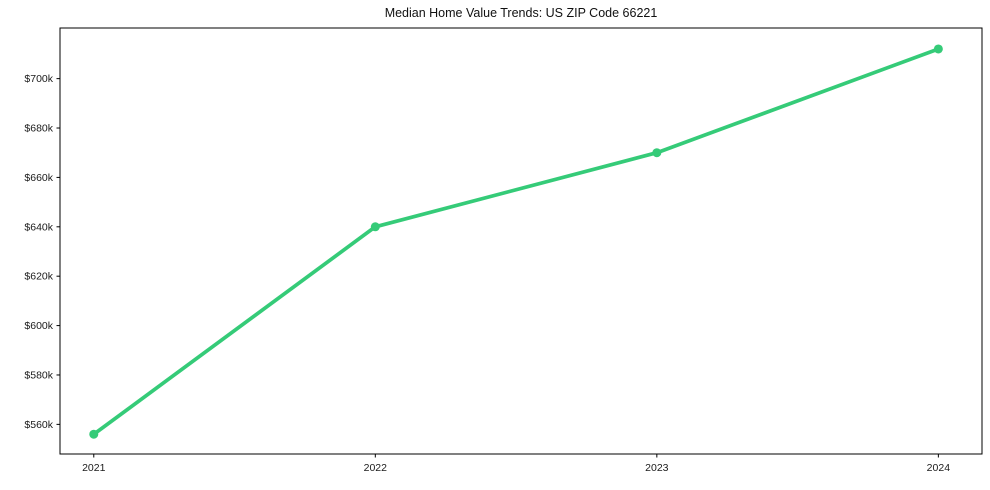  What do you see at coordinates (38, 277) in the screenshot?
I see `y-tick-label: $620k` at bounding box center [38, 277].